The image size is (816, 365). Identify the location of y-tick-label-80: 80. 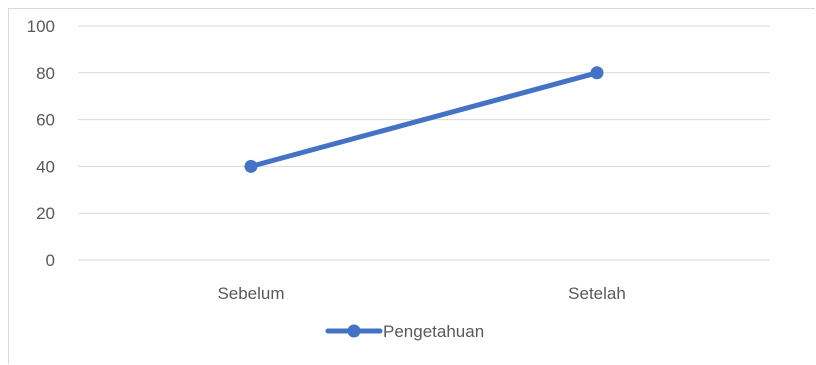
(45, 73).